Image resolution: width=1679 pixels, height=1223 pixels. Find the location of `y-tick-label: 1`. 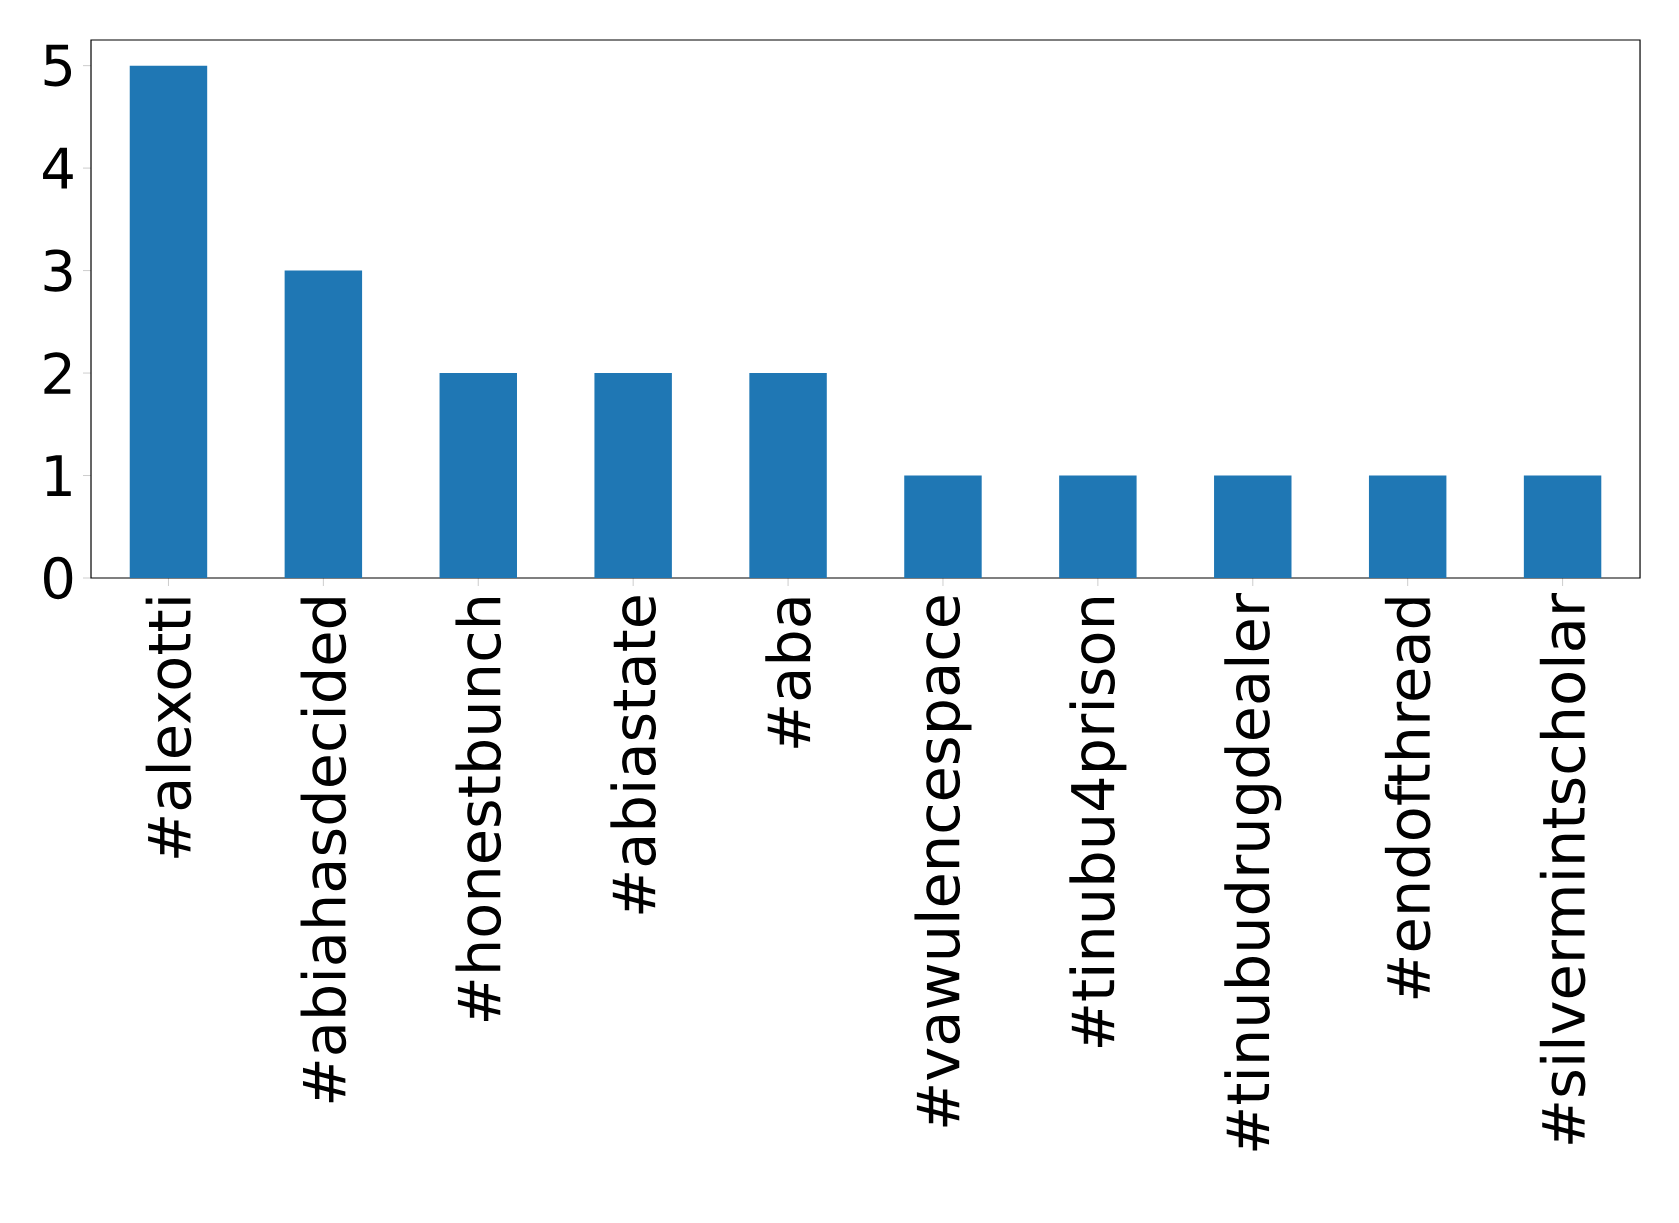

y-tick-label: 1 is located at coordinates (58, 475).